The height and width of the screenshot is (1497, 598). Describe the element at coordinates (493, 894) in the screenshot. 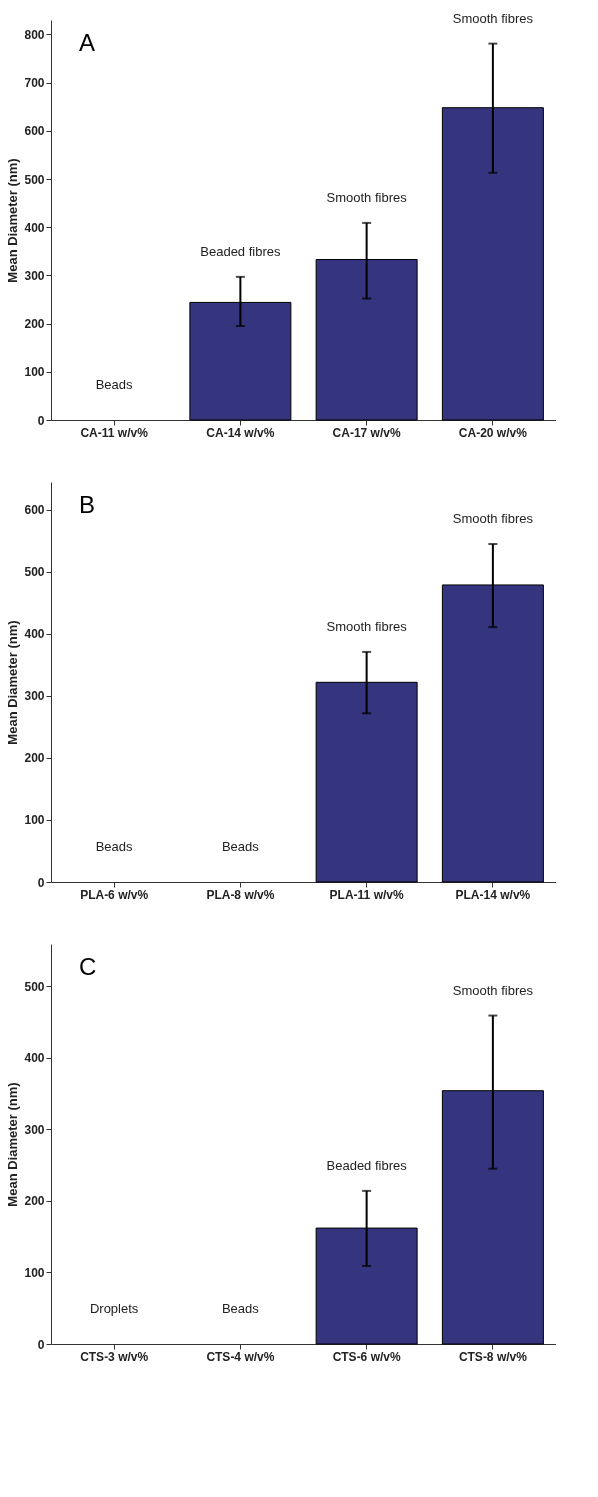

I see `x-tick-label: PLA-14 w/v%` at that location.